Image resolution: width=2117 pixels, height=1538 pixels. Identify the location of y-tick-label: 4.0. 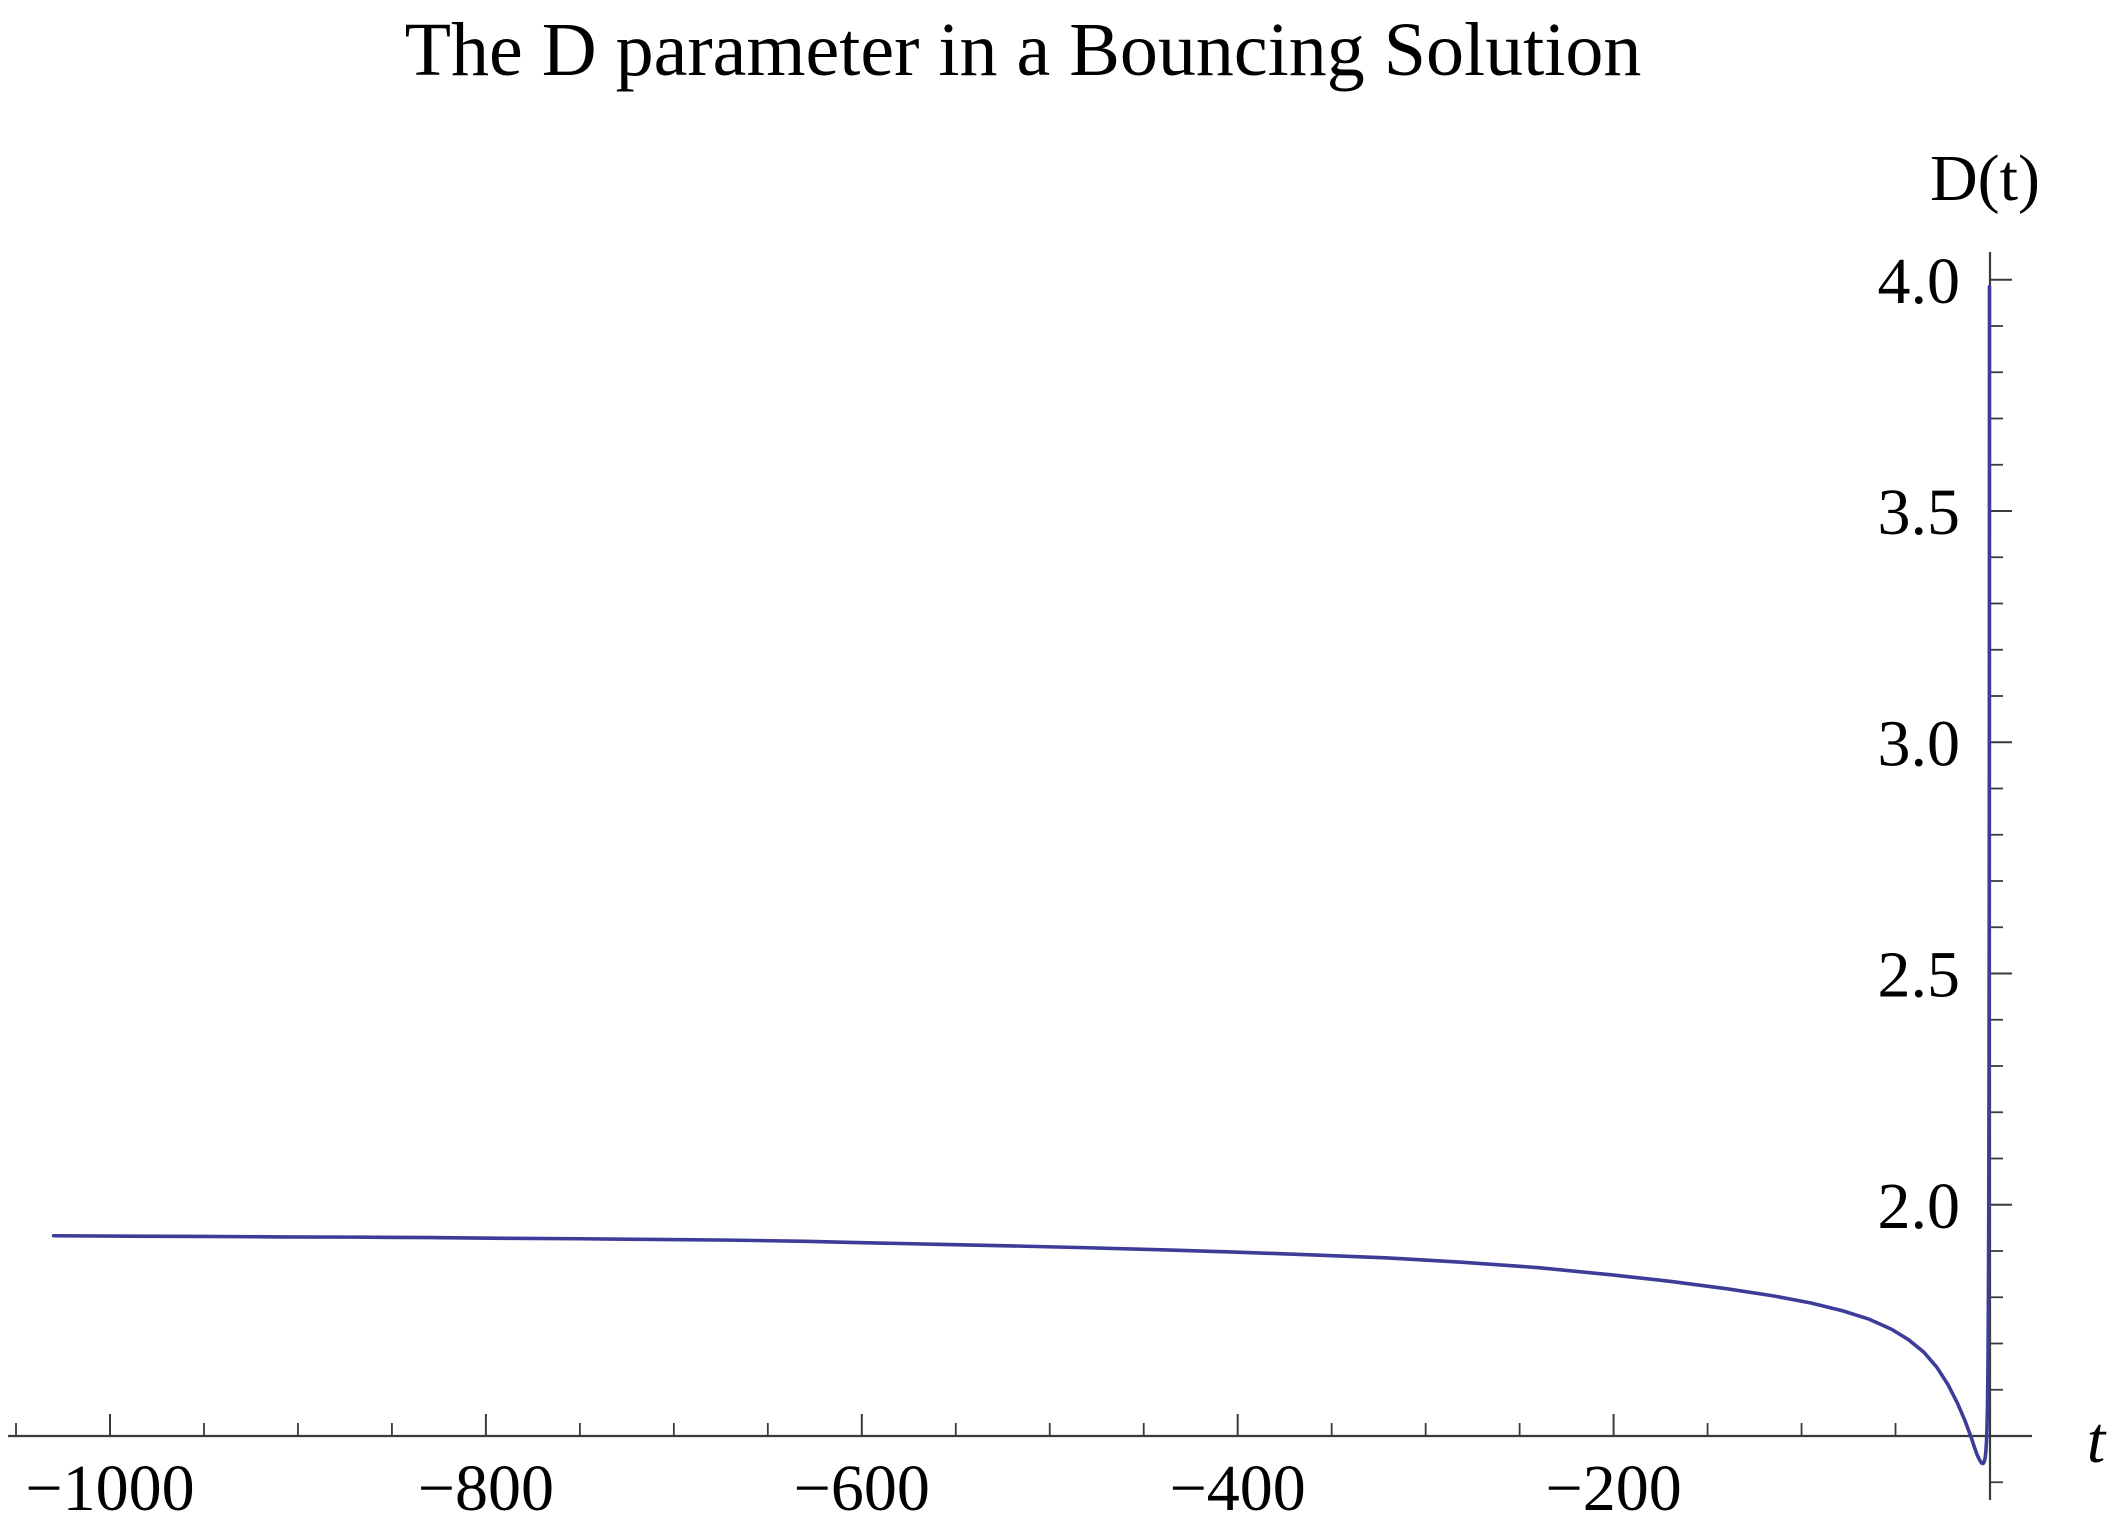
(1919, 281).